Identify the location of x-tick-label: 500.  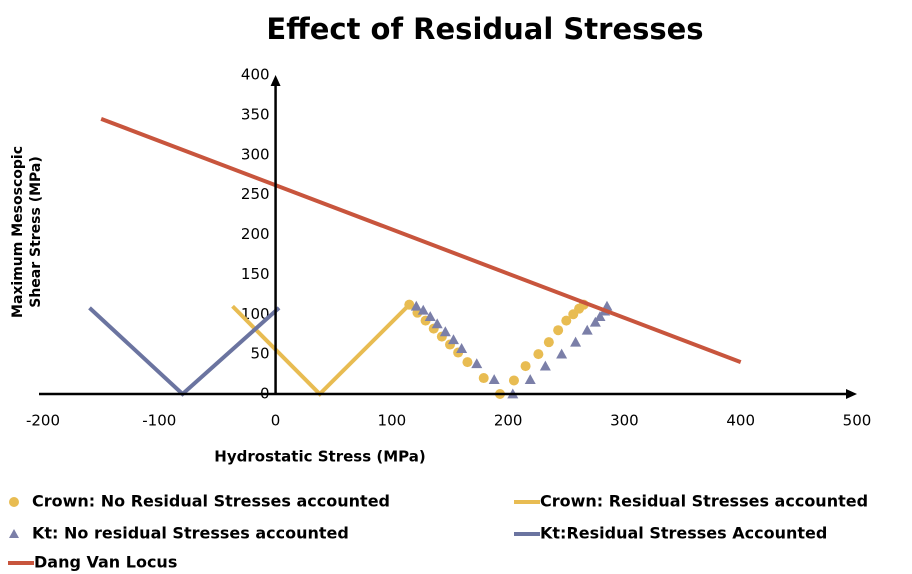
(857, 421).